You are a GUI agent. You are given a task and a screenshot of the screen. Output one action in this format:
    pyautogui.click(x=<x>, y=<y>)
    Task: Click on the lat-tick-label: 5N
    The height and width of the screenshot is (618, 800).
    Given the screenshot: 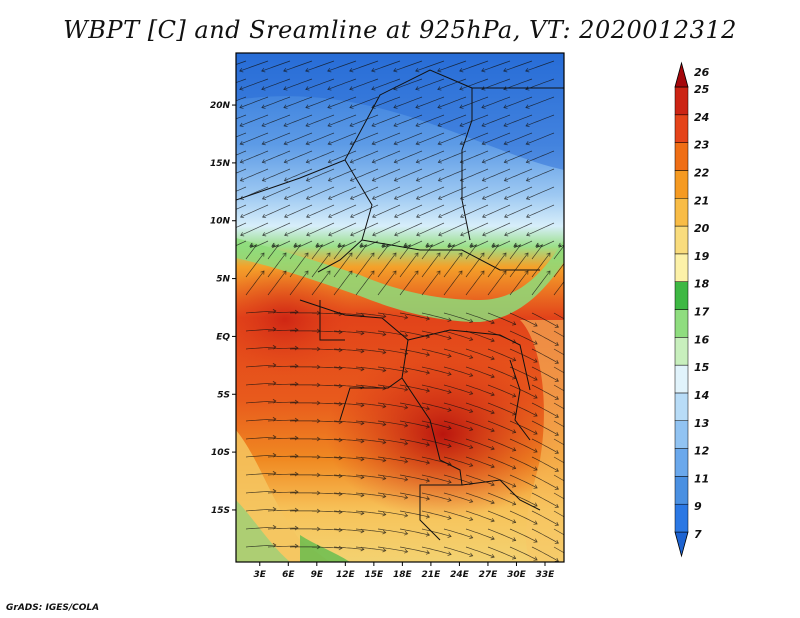 What is the action you would take?
    pyautogui.click(x=223, y=280)
    